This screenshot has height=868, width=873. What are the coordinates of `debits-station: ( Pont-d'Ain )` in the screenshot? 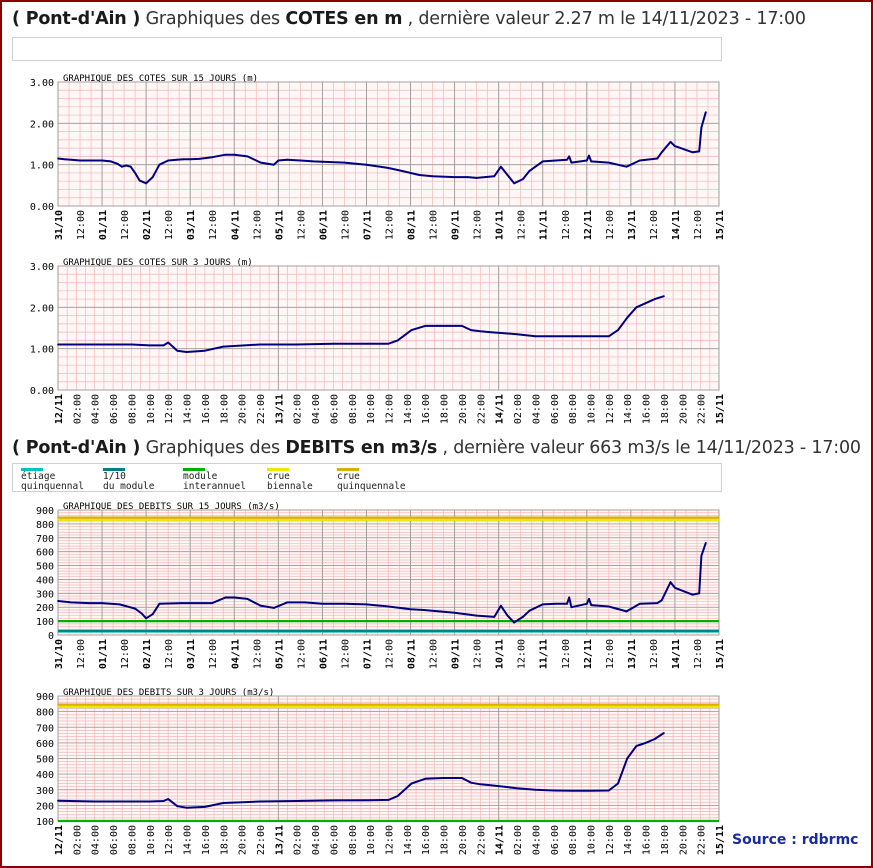 It's located at (76, 448).